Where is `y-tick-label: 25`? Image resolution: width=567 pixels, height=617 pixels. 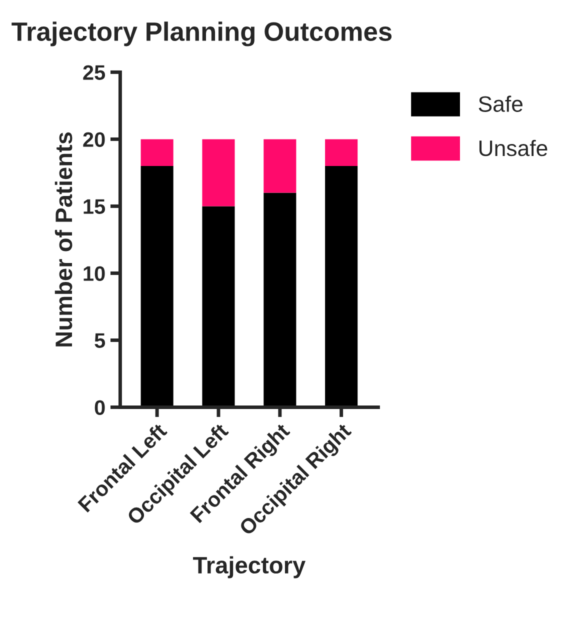 y-tick-label: 25 is located at coordinates (94, 72).